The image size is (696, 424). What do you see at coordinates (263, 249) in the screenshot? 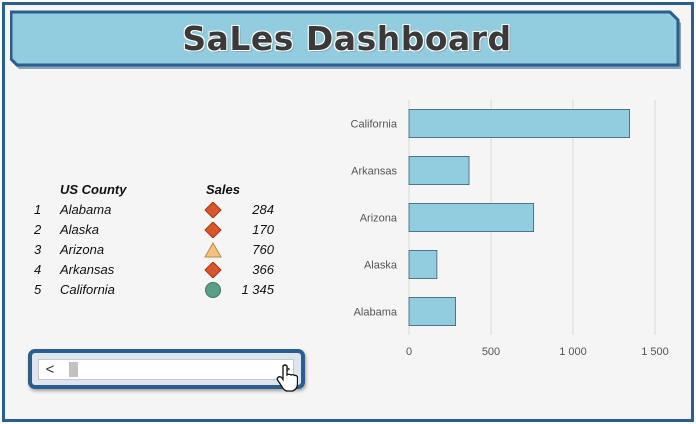
I see `row-sales: 760` at bounding box center [263, 249].